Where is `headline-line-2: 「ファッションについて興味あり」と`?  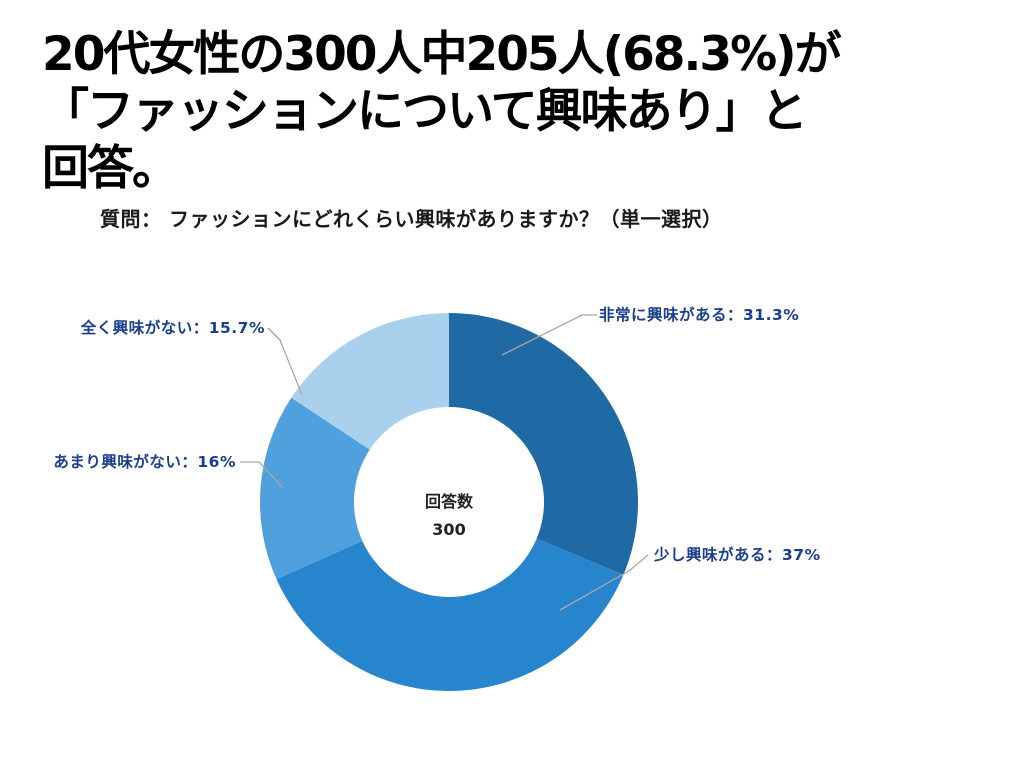
headline-line-2: 「ファッションについて興味あり」と is located at coordinates (425, 111).